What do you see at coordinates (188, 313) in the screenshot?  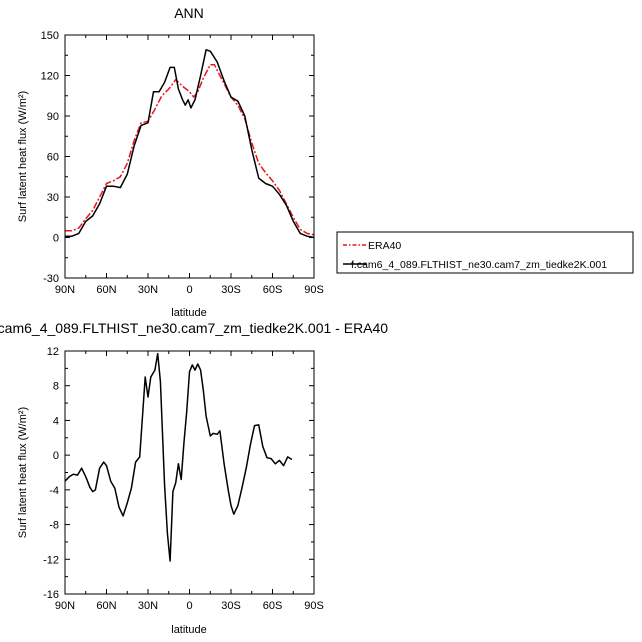 I see `top-chart-x-axis-title: latitude` at bounding box center [188, 313].